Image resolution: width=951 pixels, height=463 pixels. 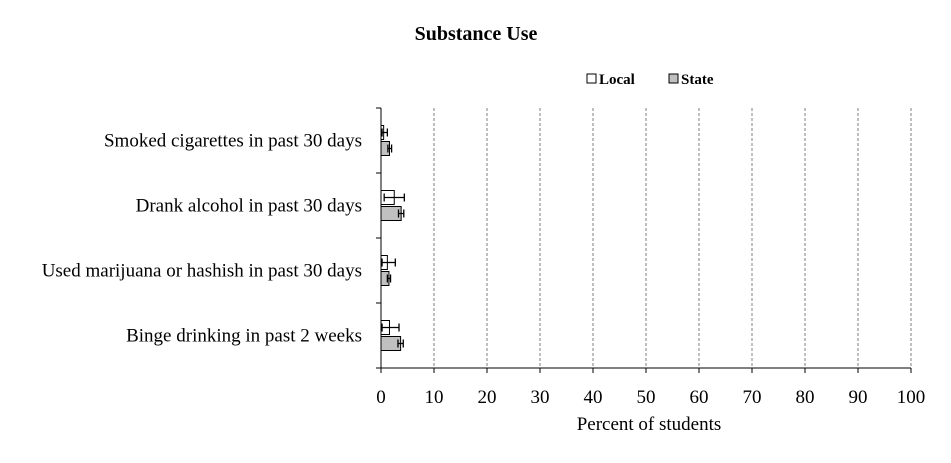 What do you see at coordinates (805, 397) in the screenshot?
I see `x-tick-label: 80` at bounding box center [805, 397].